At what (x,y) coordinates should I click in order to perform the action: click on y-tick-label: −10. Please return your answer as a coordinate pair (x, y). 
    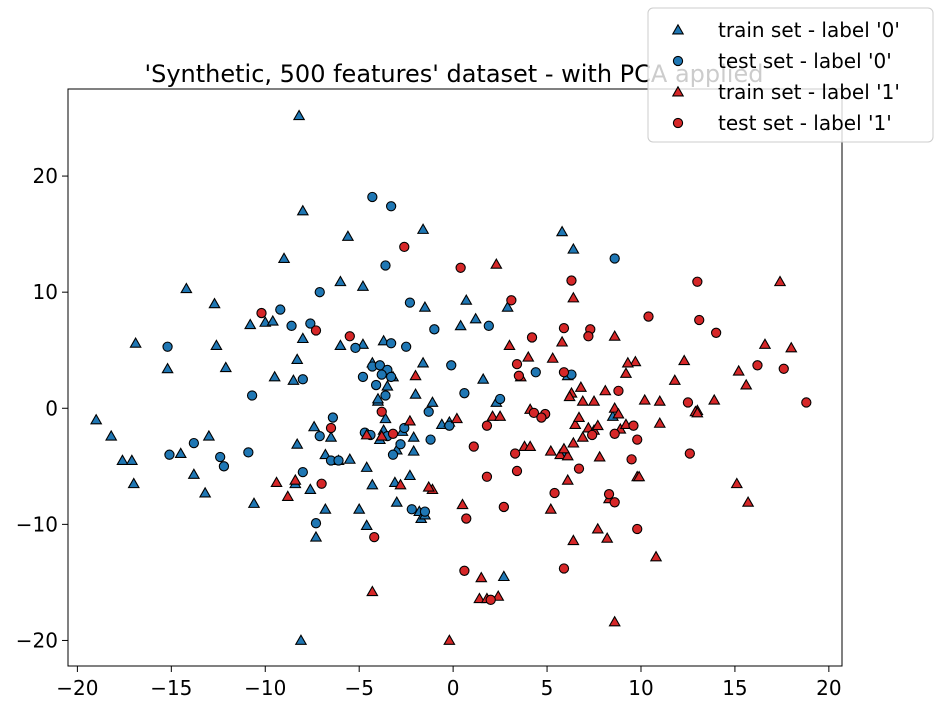
    Looking at the image, I should click on (37, 524).